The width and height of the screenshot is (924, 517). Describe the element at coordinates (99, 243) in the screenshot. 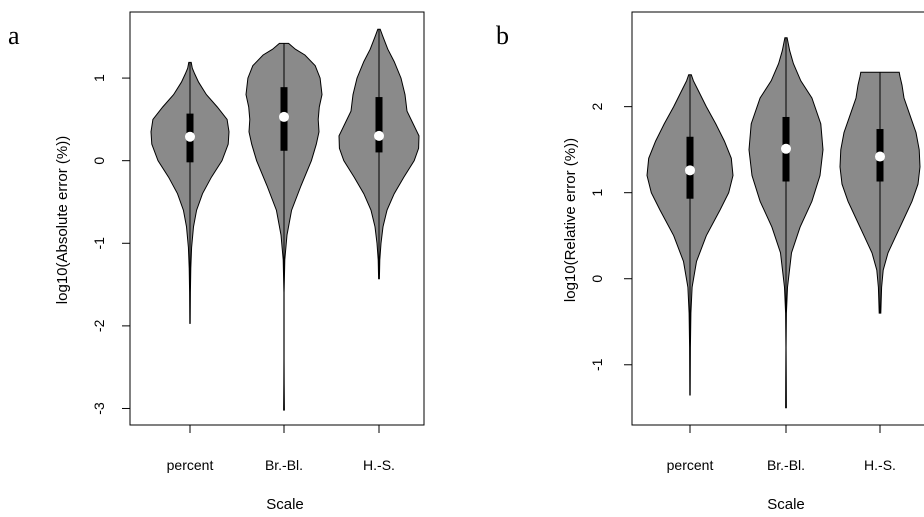

I see `y-tick-label-a-2: -1` at that location.